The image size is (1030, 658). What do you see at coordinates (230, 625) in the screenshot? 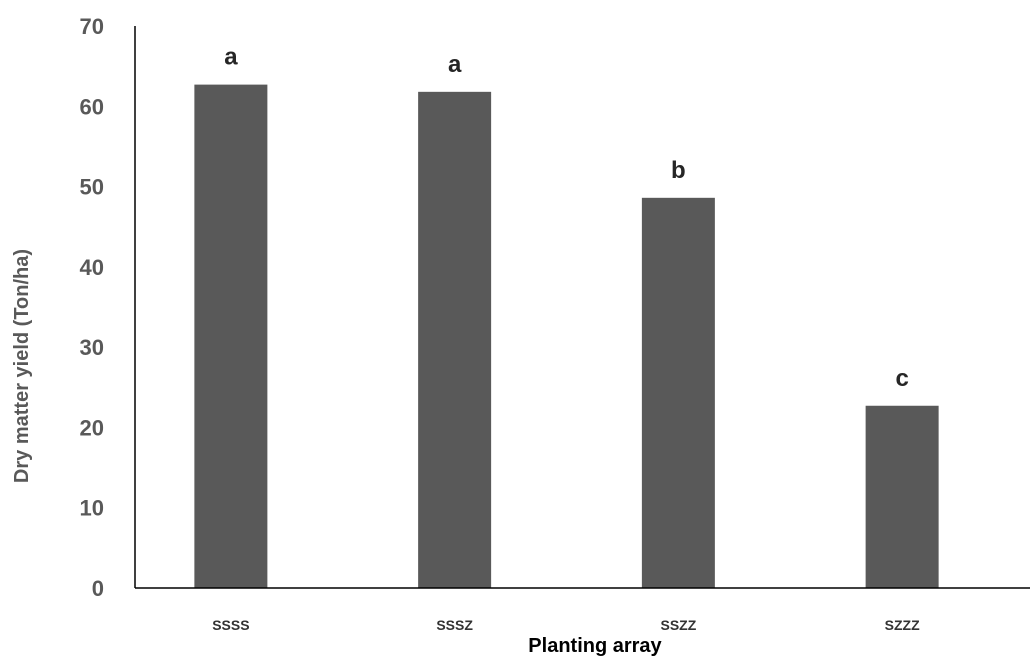
I see `x-category-label: SSSS` at bounding box center [230, 625].